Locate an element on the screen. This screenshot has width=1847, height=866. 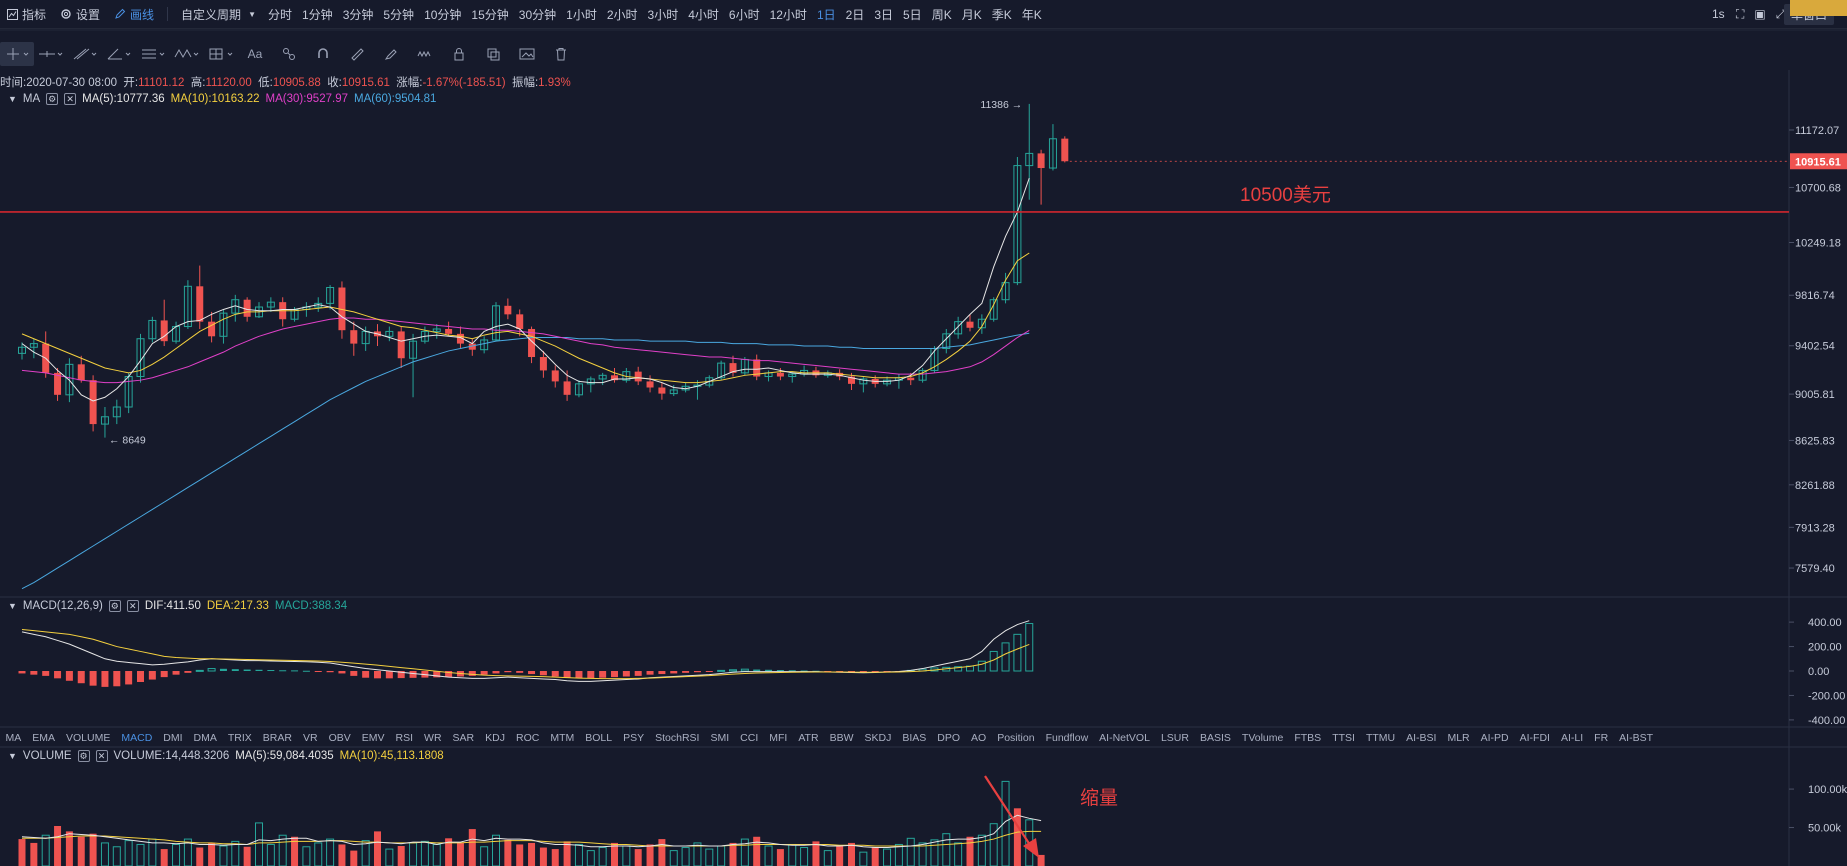
indicator-tab-22: MFI is located at coordinates (778, 738).